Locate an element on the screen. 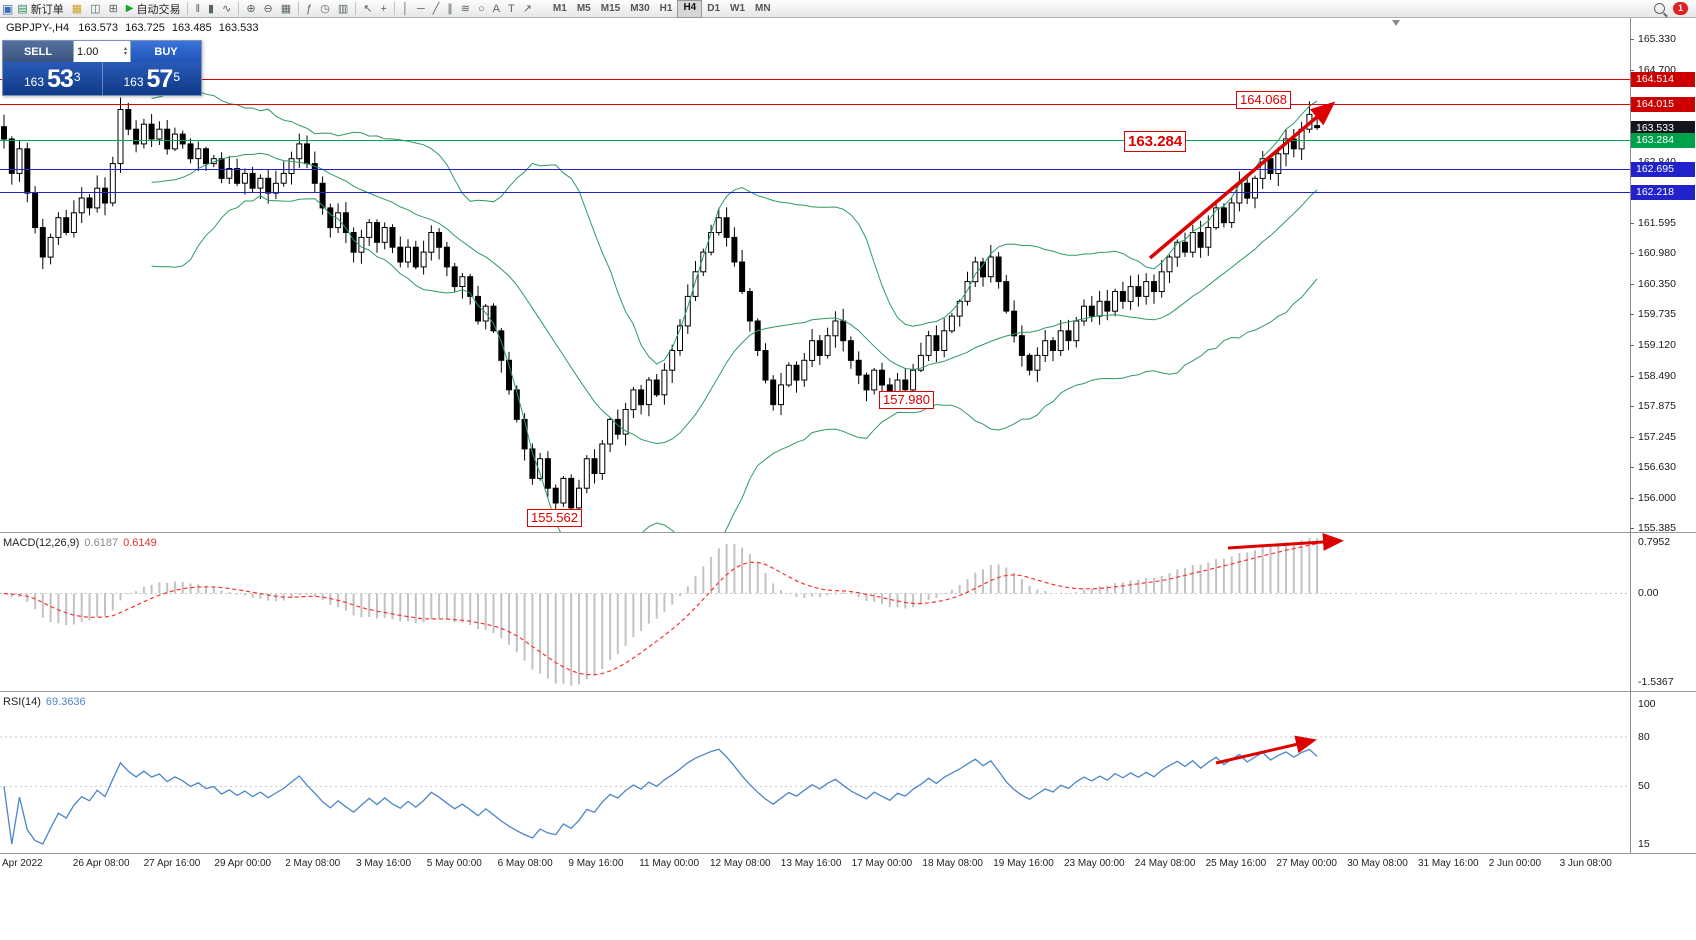  line-chart-button: ∿ is located at coordinates (226, 9).